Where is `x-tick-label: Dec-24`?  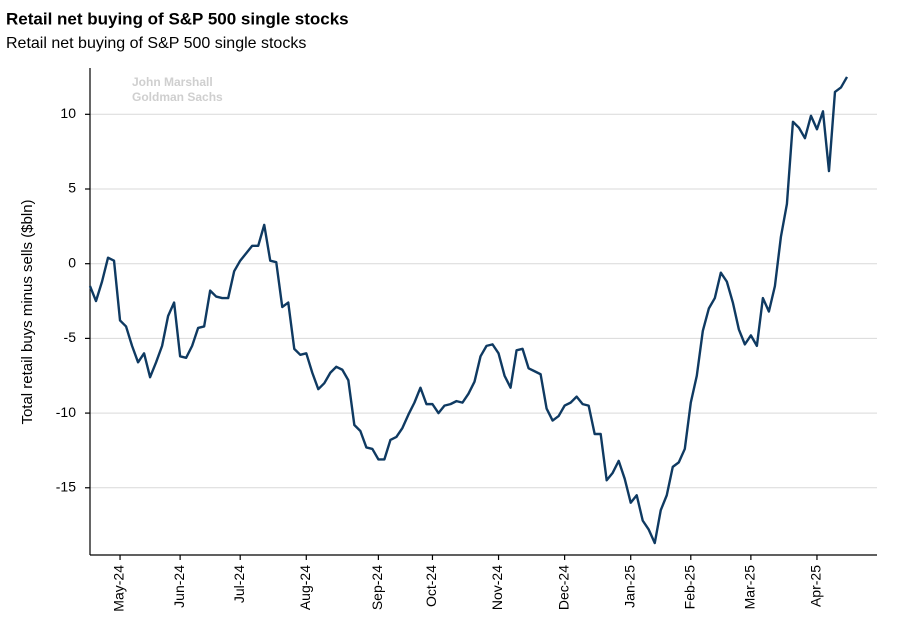 x-tick-label: Dec-24 is located at coordinates (563, 587).